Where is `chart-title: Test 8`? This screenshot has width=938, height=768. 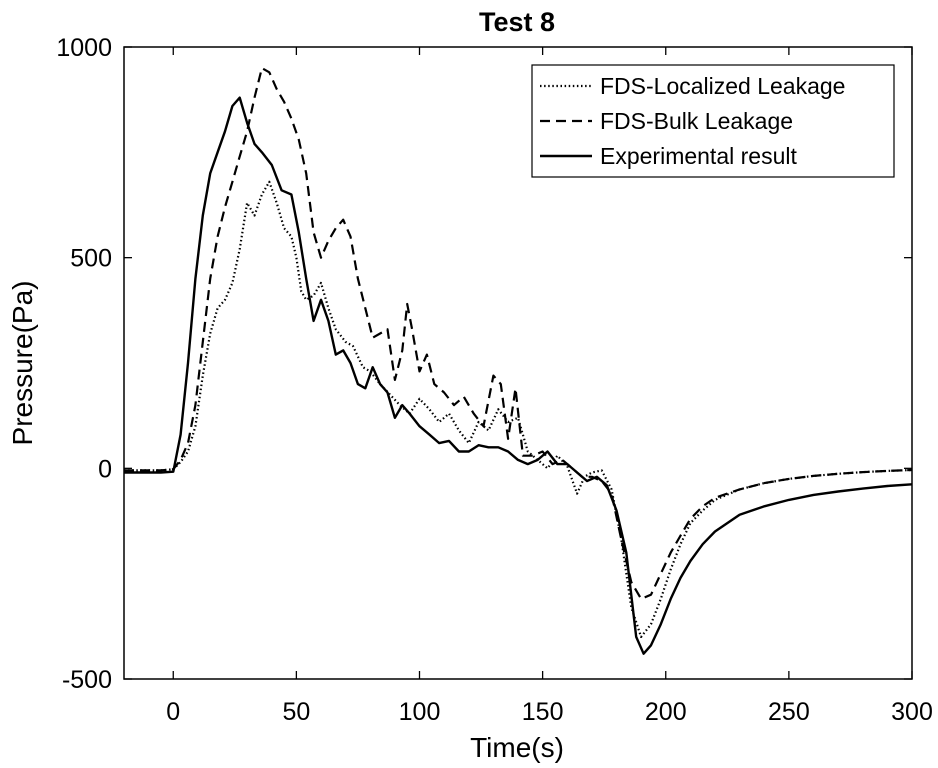 chart-title: Test 8 is located at coordinates (517, 22).